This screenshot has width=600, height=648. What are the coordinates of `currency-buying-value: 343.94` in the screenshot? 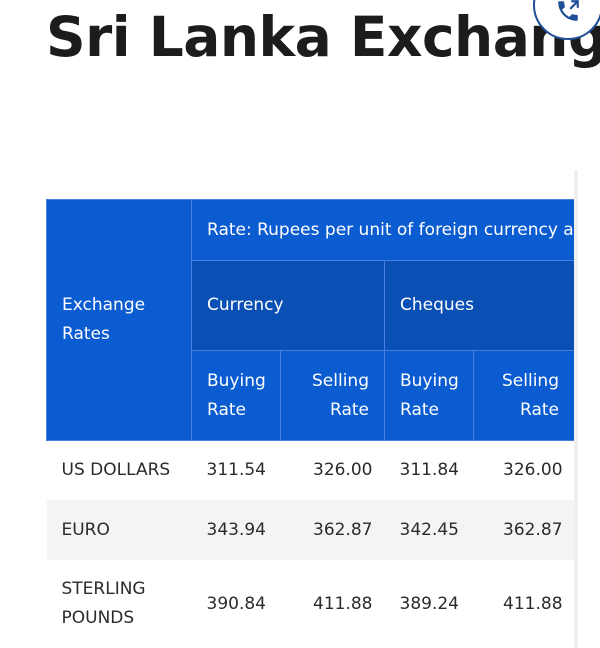 It's located at (236, 530).